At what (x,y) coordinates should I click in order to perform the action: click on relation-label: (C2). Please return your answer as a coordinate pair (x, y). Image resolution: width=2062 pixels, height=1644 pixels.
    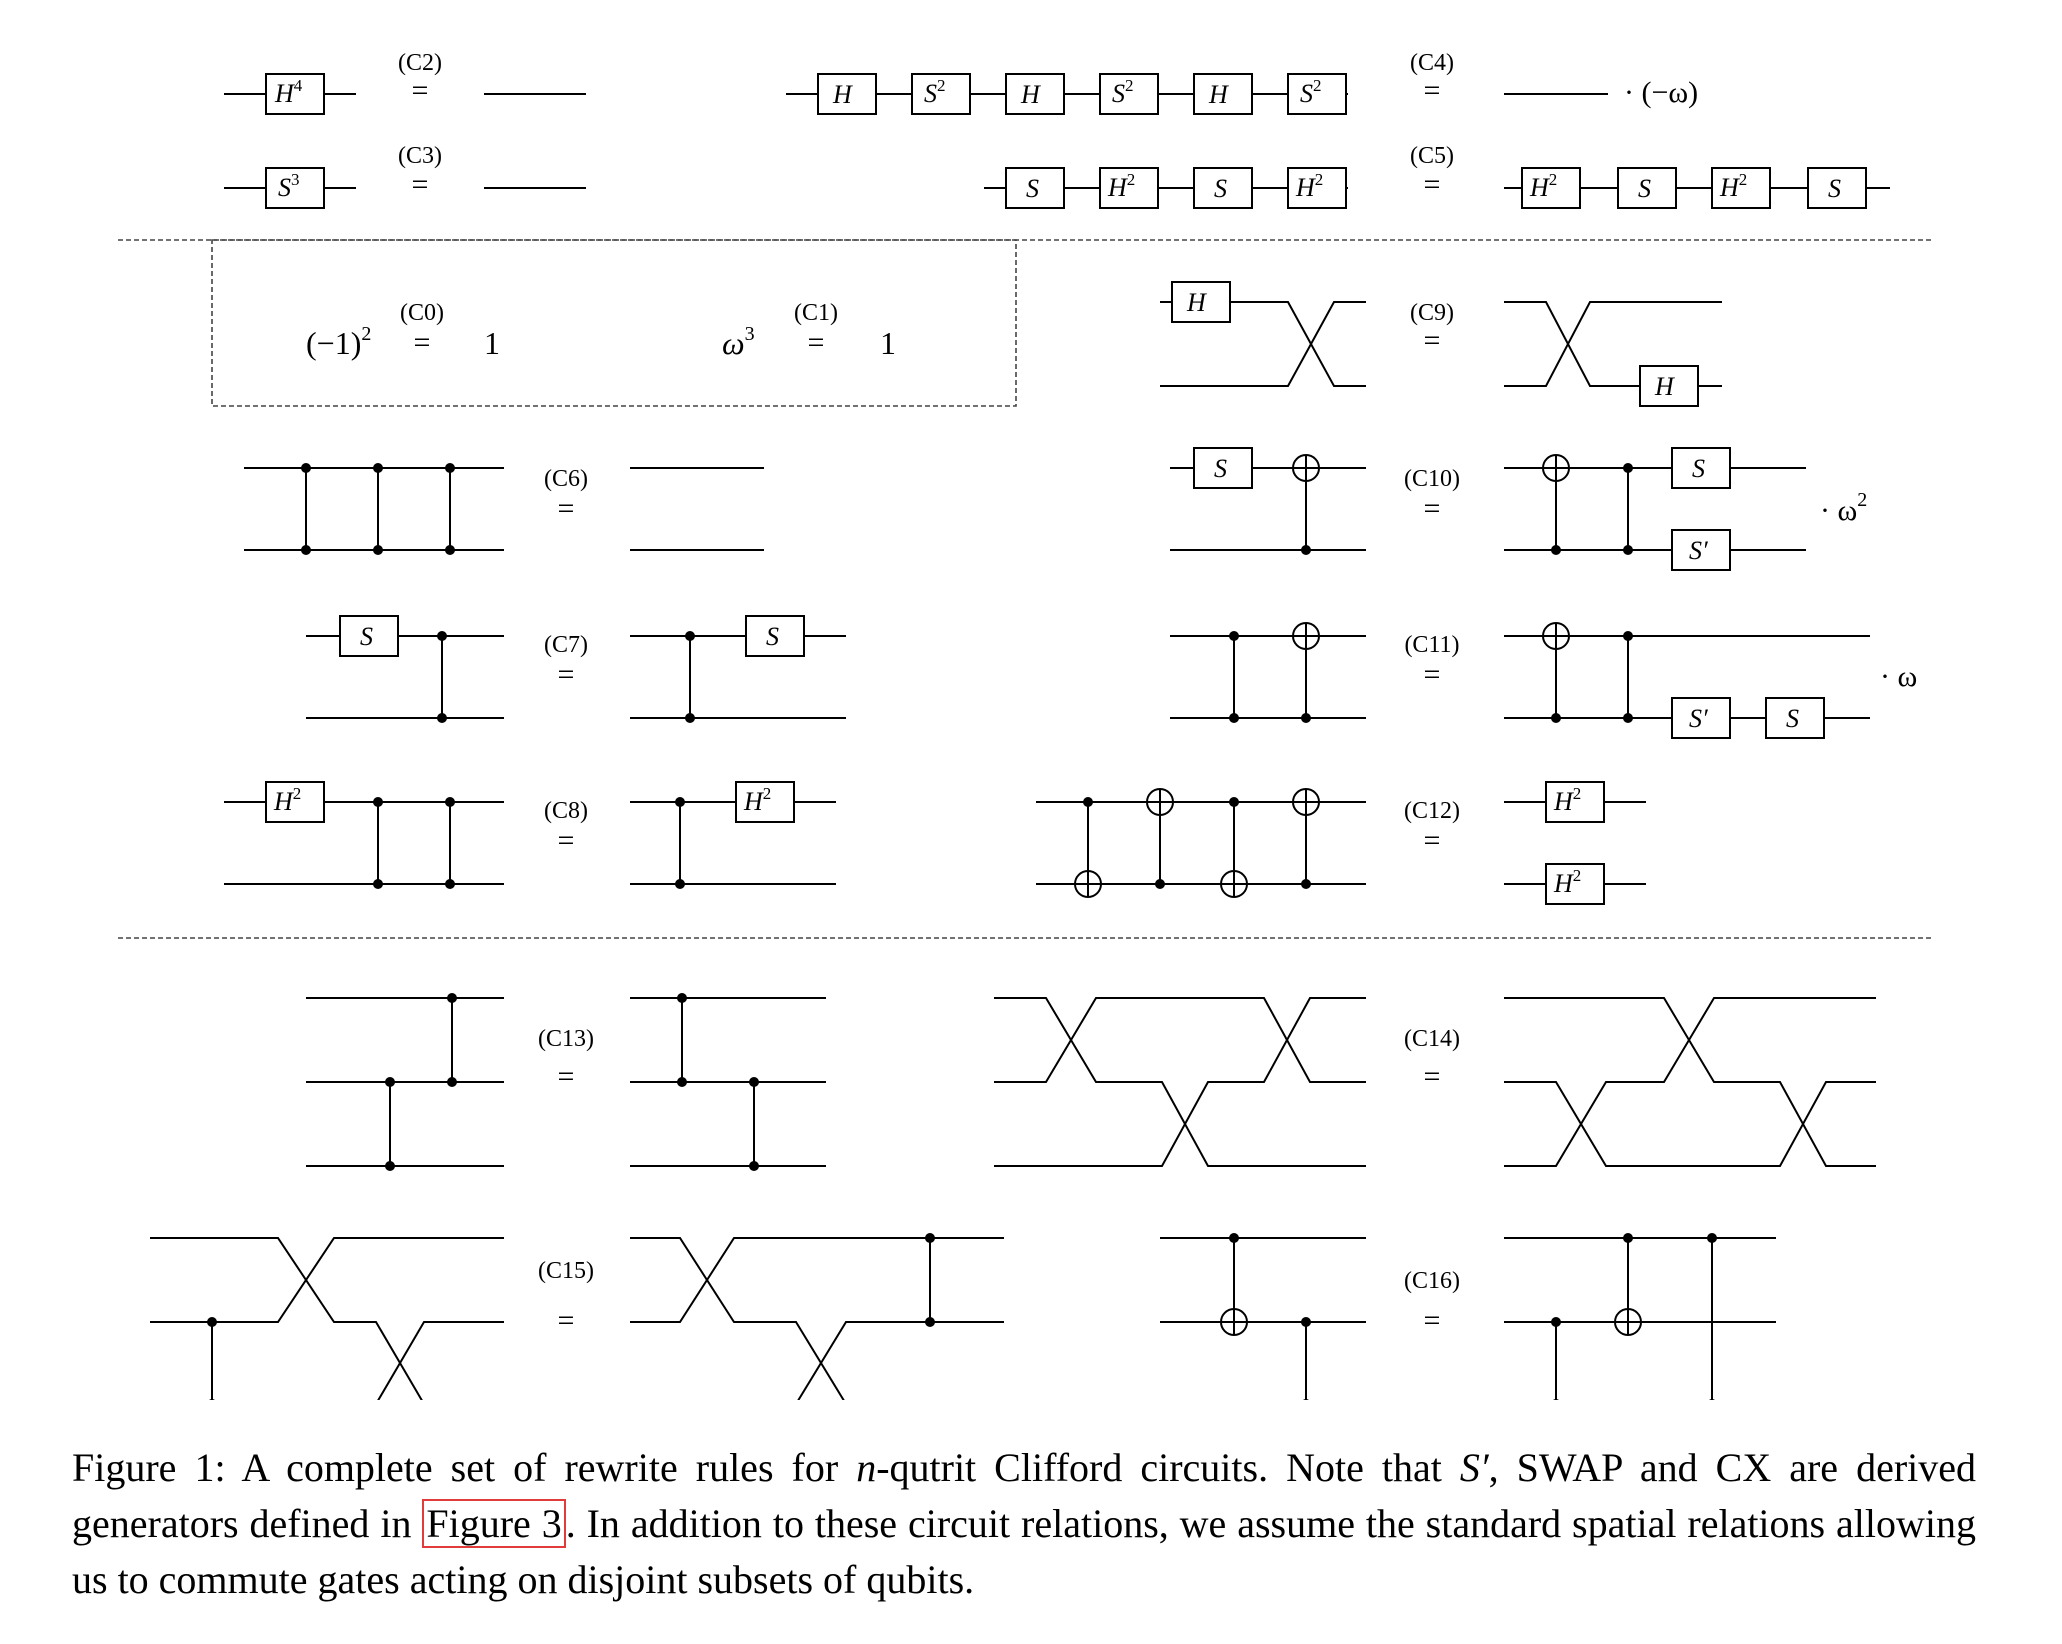
    Looking at the image, I should click on (420, 63).